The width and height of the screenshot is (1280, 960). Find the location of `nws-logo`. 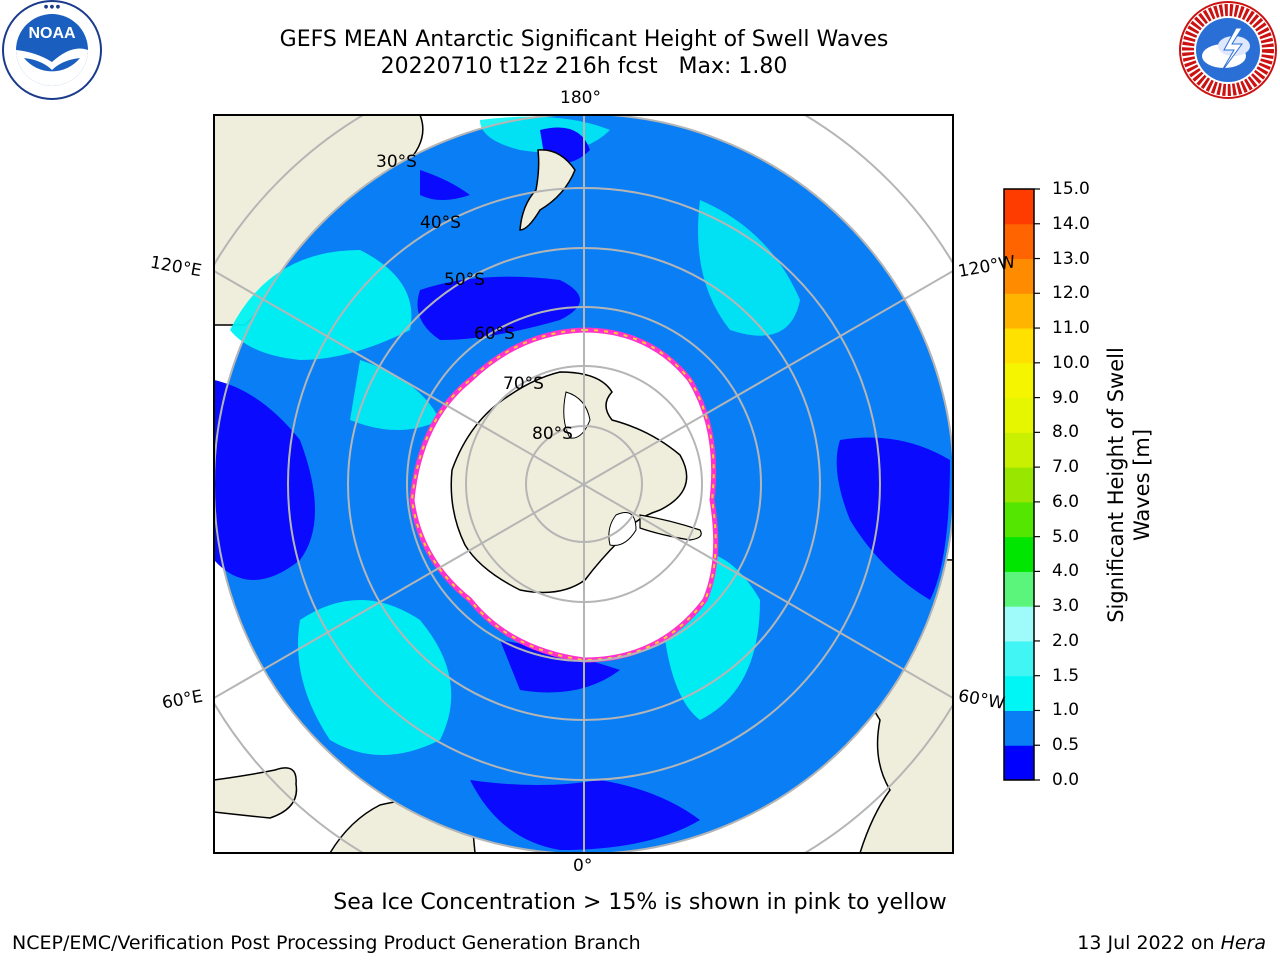

nws-logo is located at coordinates (1228, 50).